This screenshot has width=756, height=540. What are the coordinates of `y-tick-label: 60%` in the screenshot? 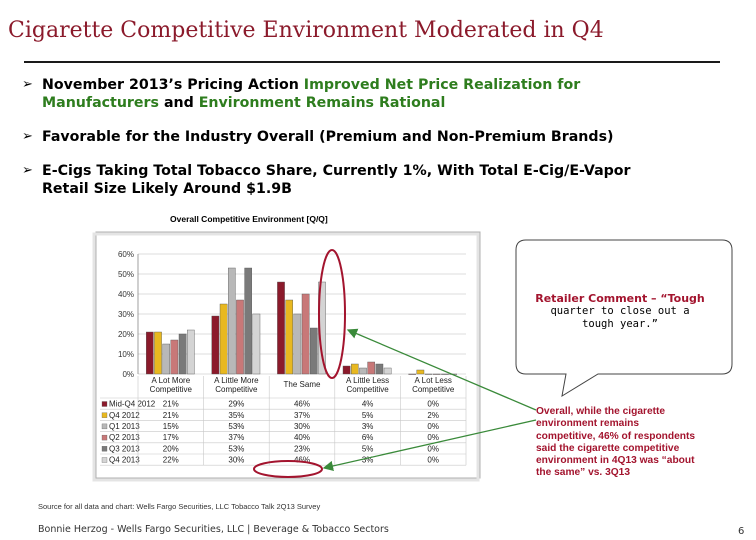 It's located at (126, 254).